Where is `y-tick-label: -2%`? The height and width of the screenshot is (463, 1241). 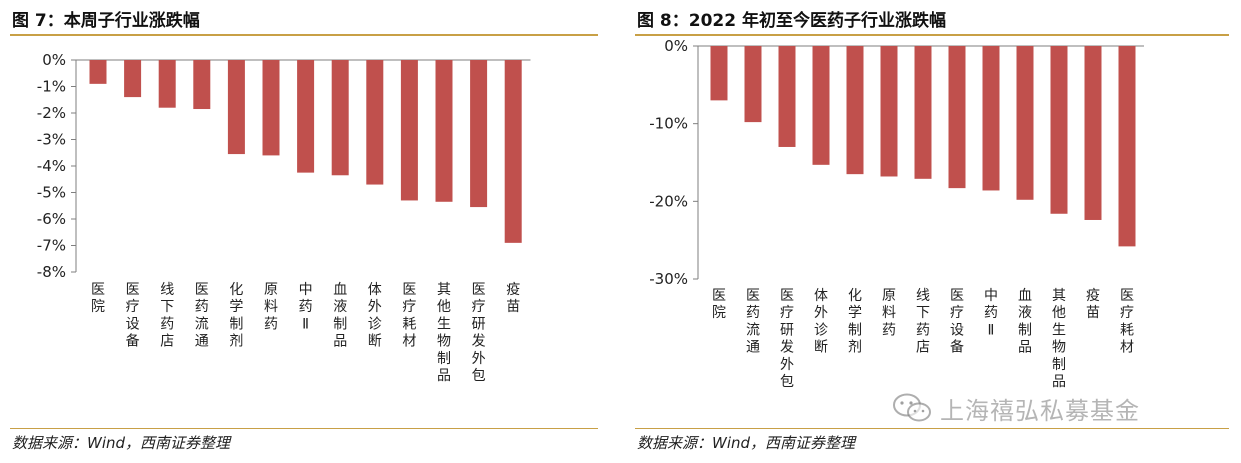
y-tick-label: -2% is located at coordinates (51, 113).